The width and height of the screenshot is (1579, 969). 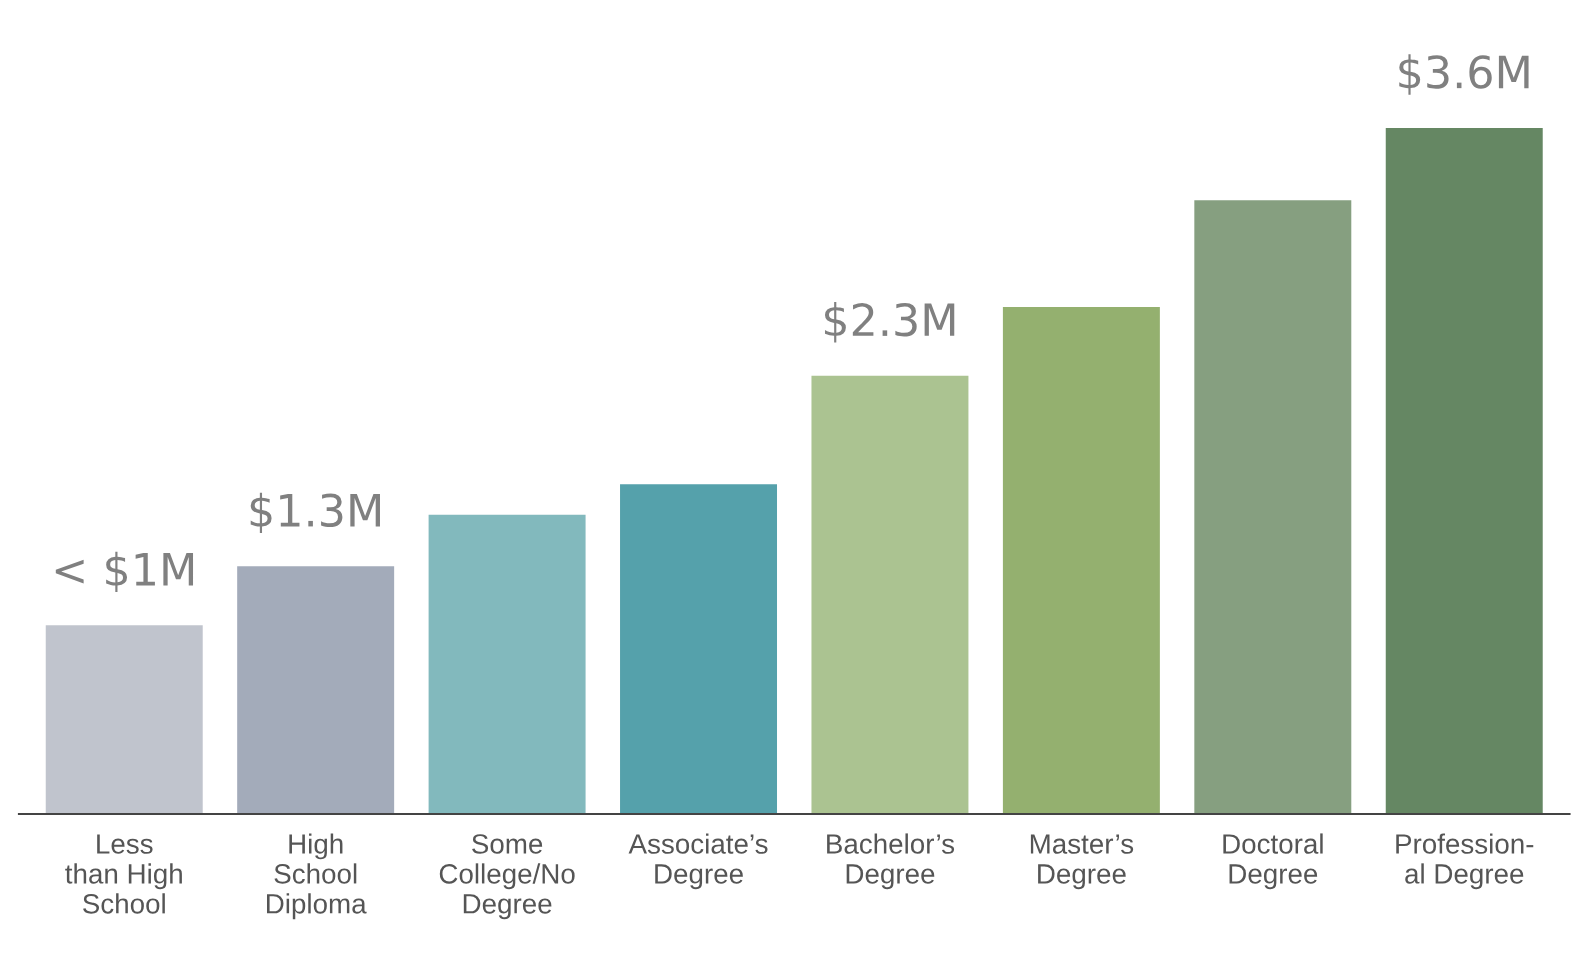 What do you see at coordinates (315, 512) in the screenshot?
I see `data-label: $1.3M` at bounding box center [315, 512].